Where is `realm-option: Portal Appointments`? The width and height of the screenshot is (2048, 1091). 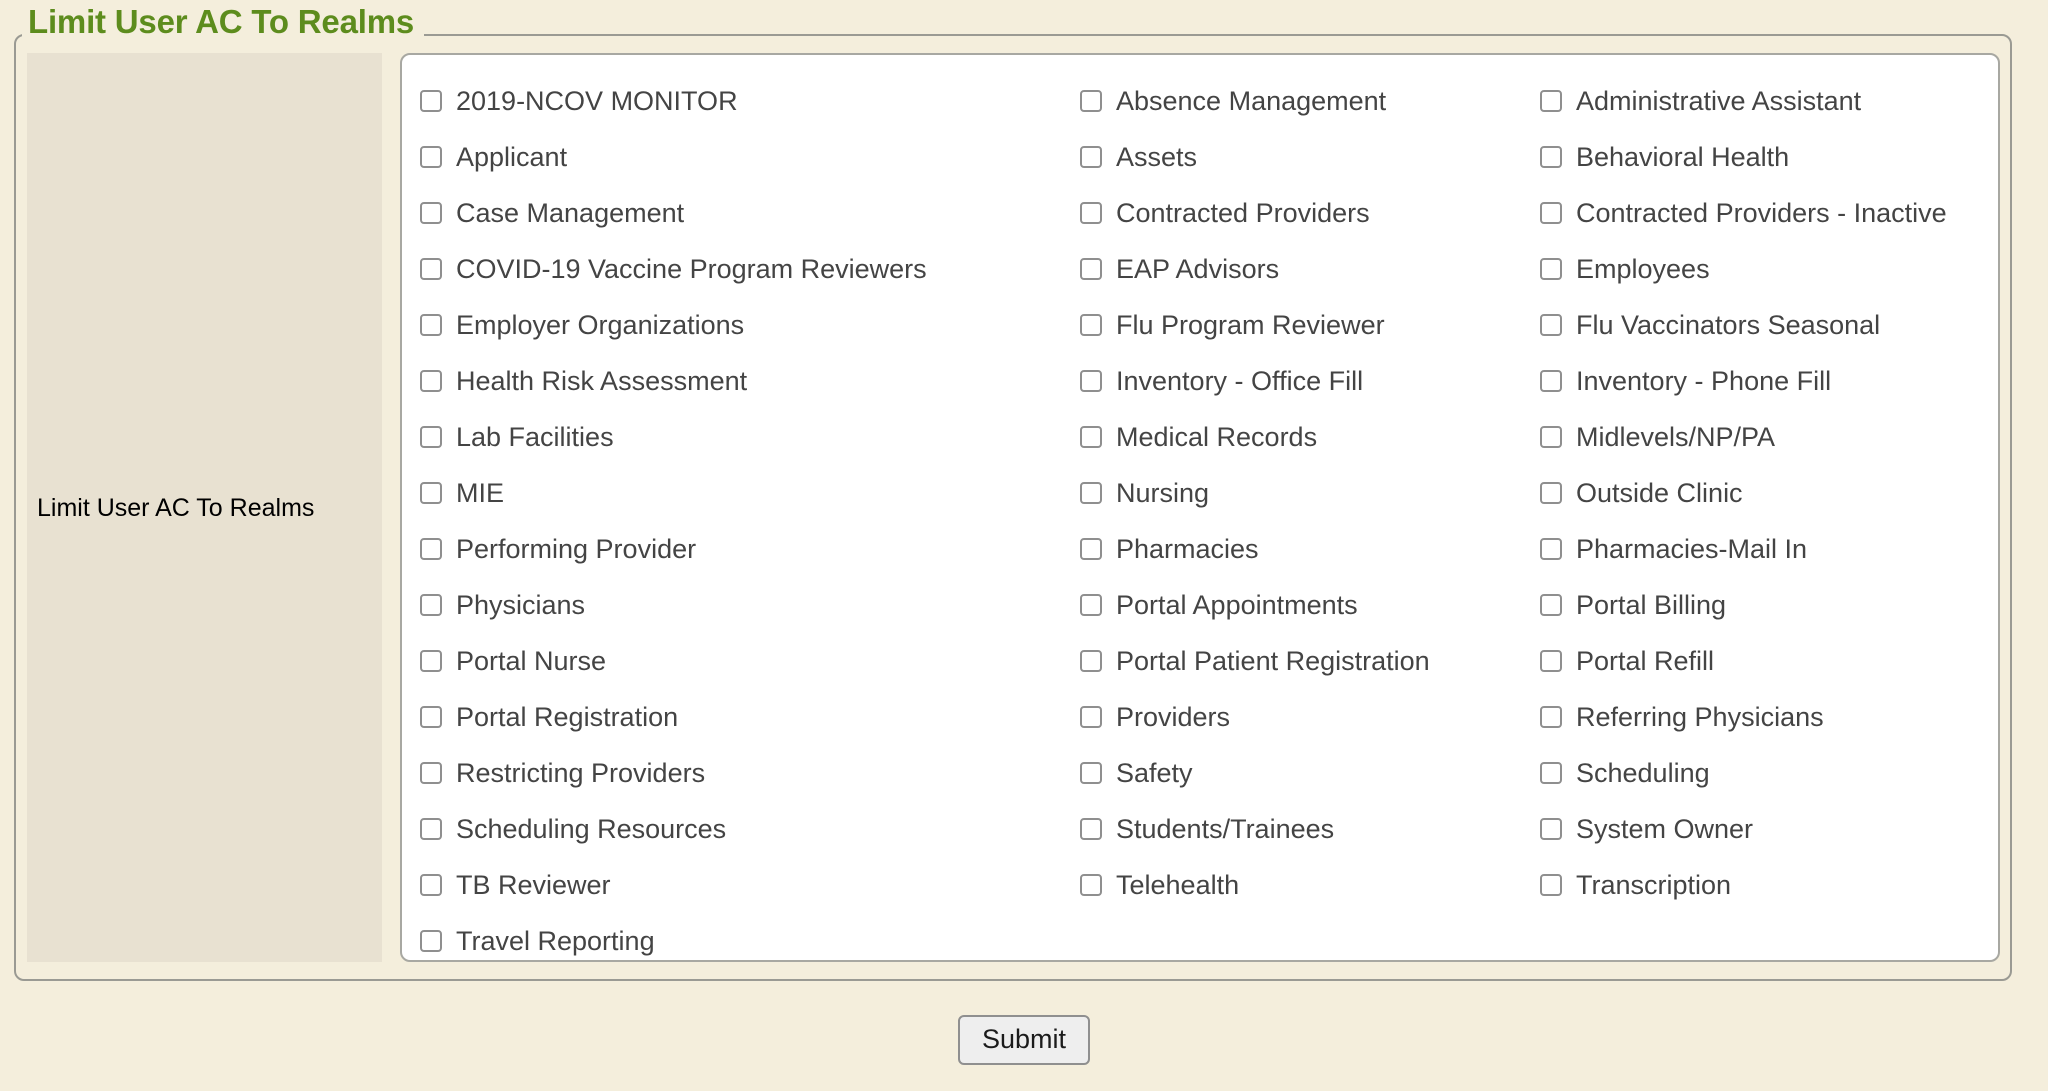 realm-option: Portal Appointments is located at coordinates (1310, 605).